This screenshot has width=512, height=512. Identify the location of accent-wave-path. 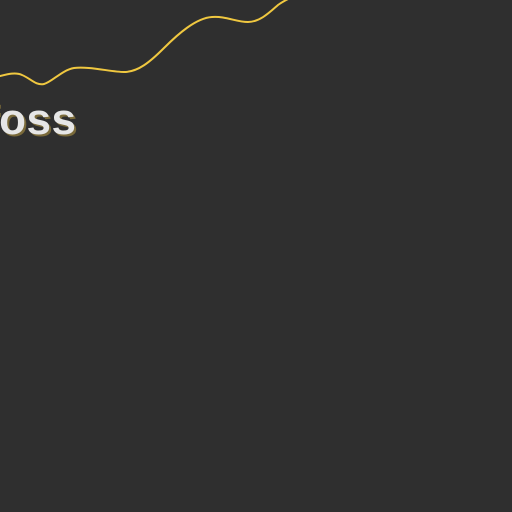
(145, 42).